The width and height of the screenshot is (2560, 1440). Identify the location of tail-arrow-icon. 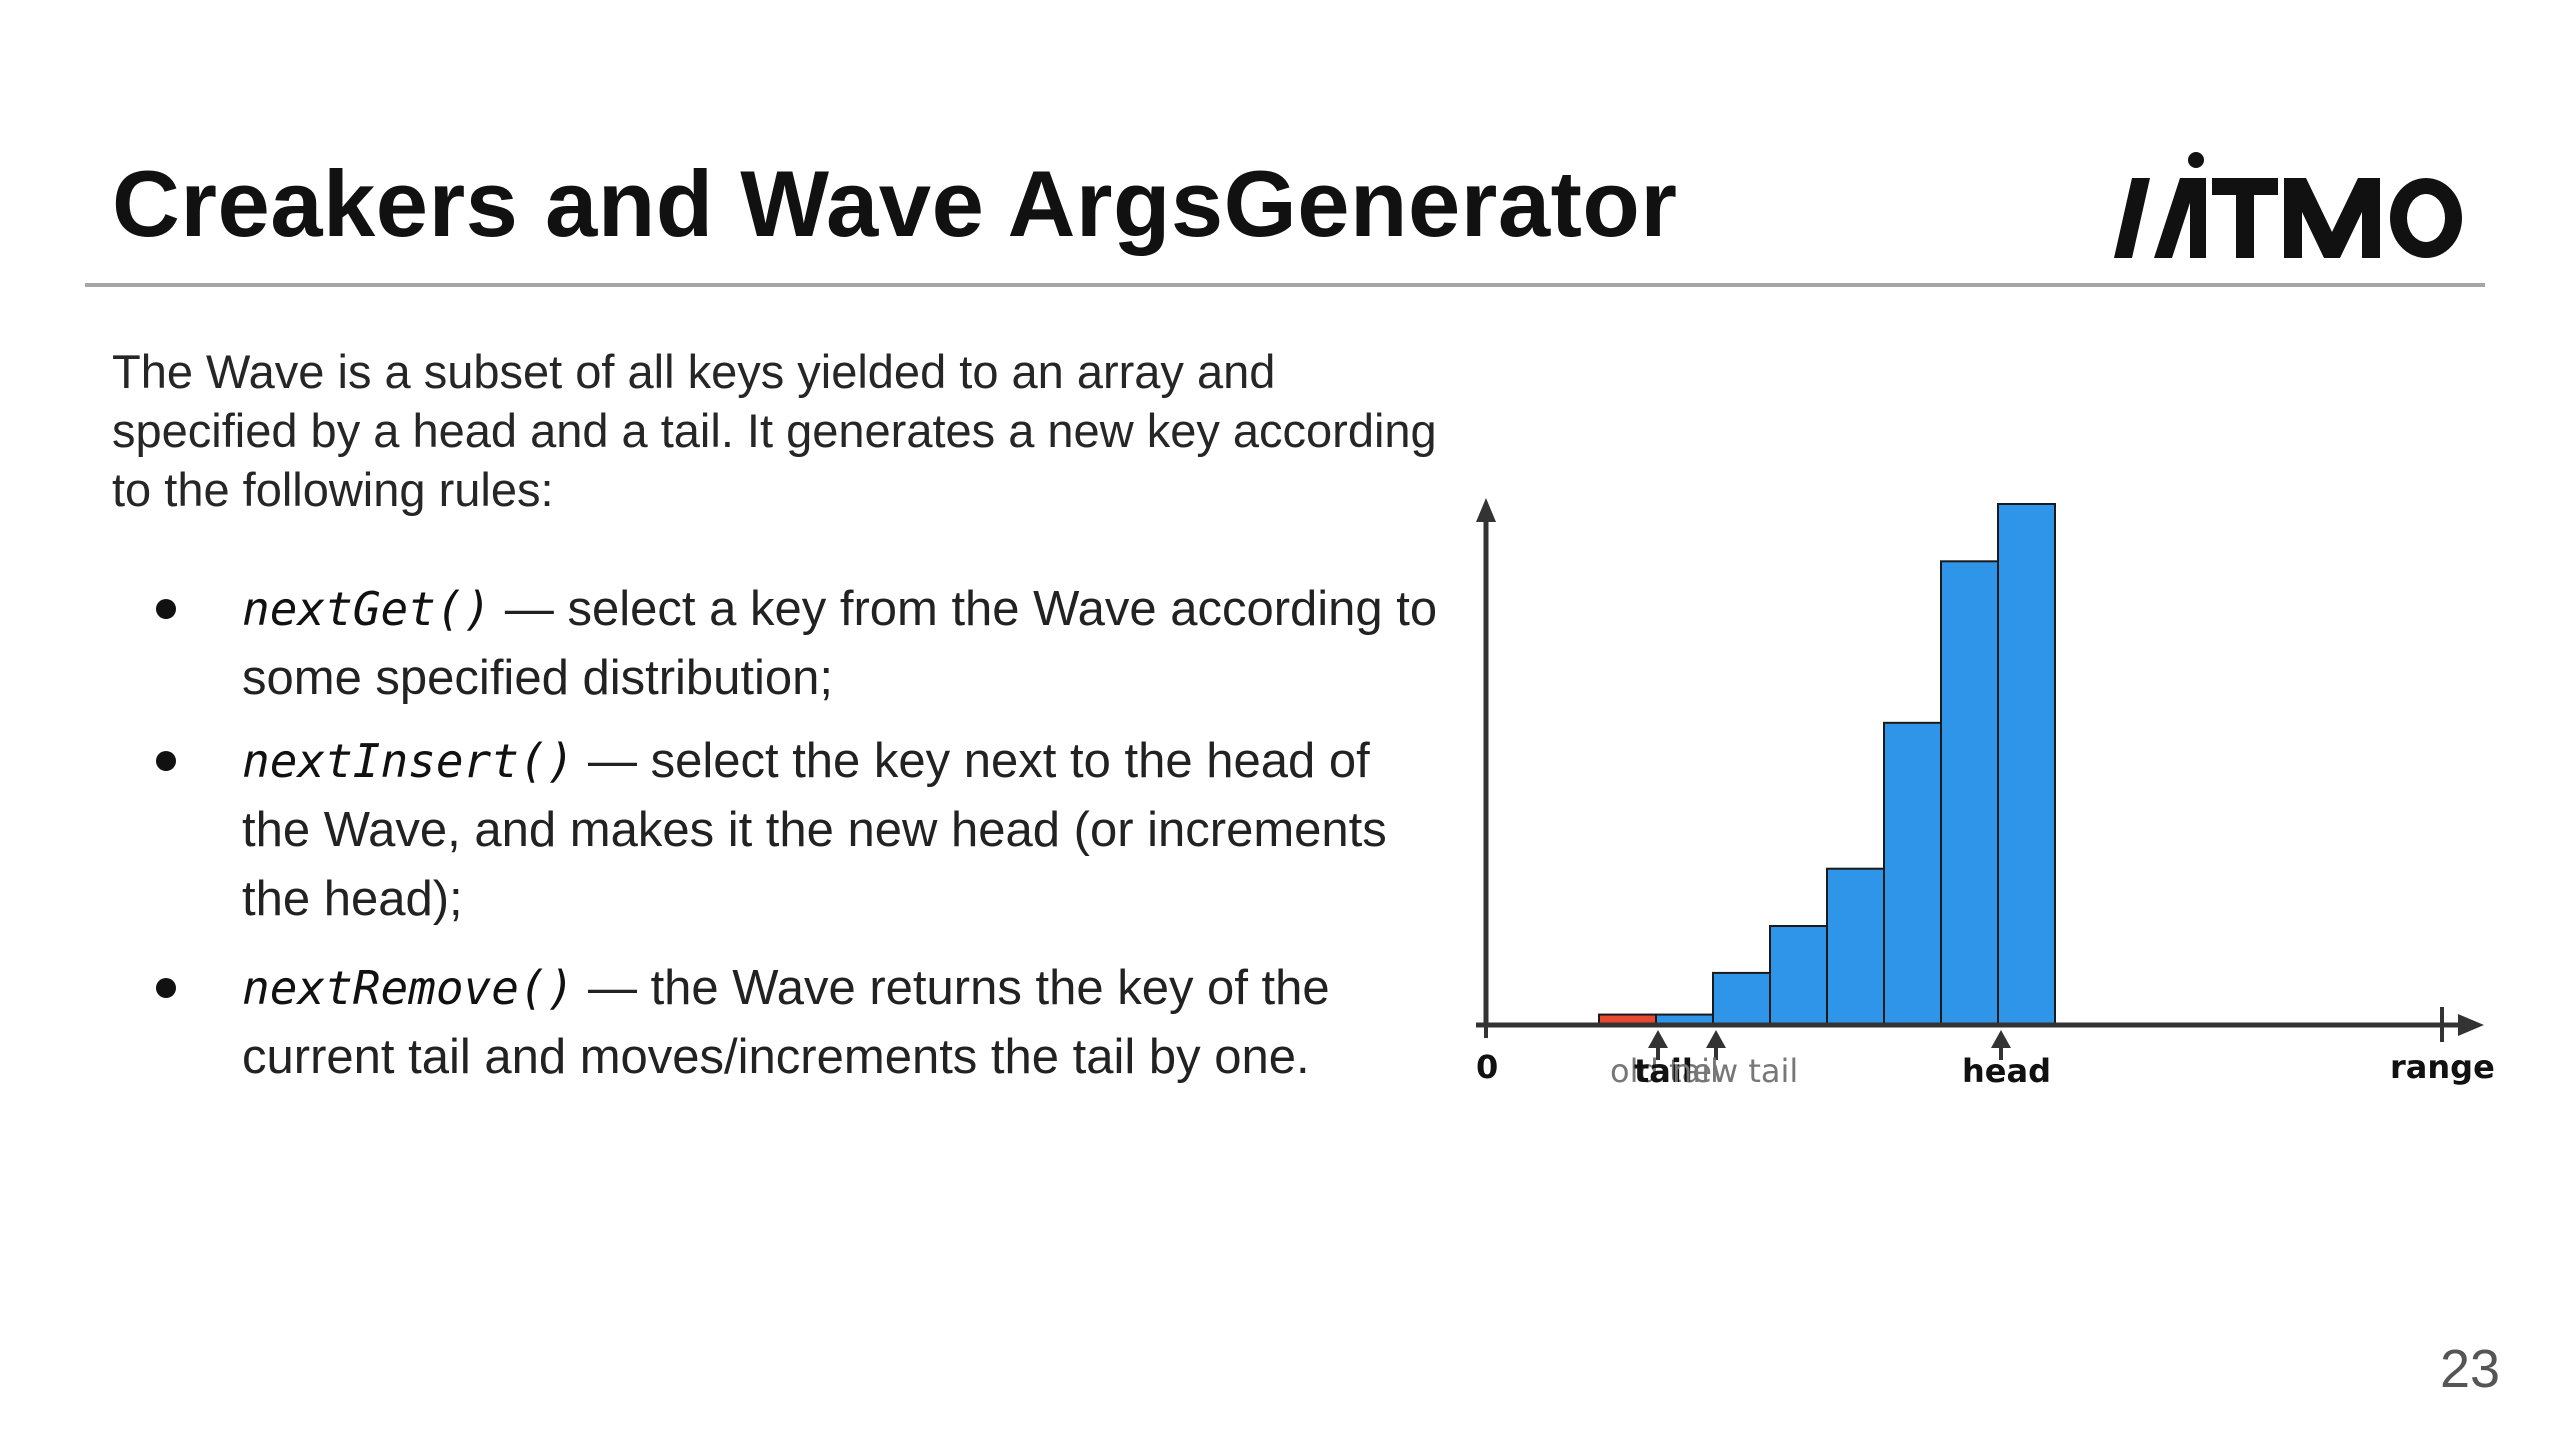
(1658, 1045).